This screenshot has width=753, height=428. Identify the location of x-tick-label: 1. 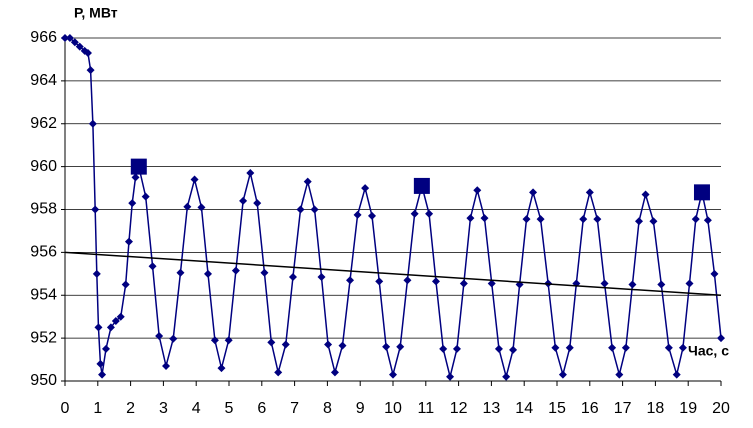
(97, 408).